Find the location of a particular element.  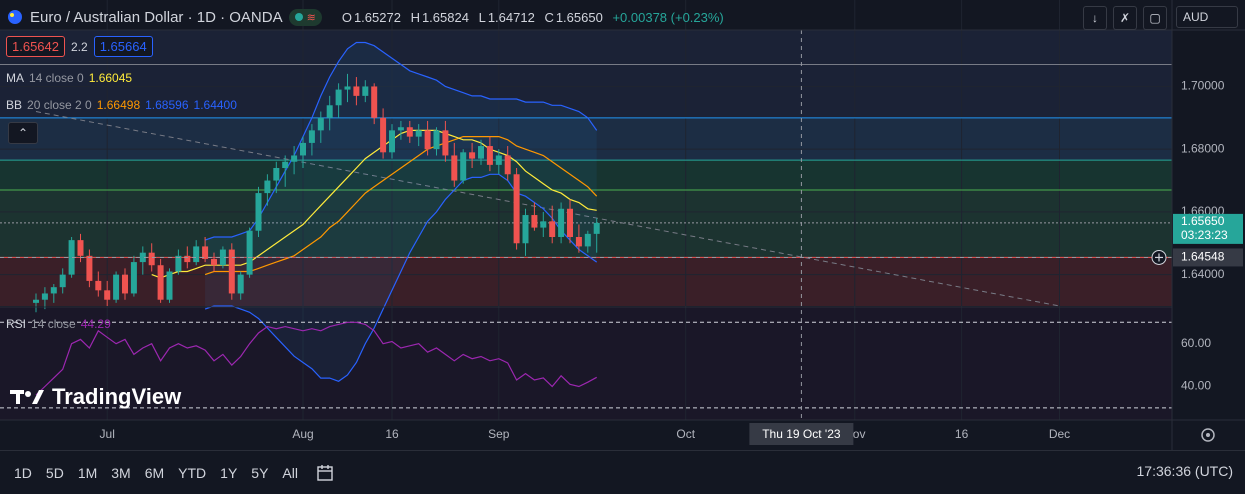

rsi-legend: RSI 14 close 44.29 is located at coordinates (58, 324).